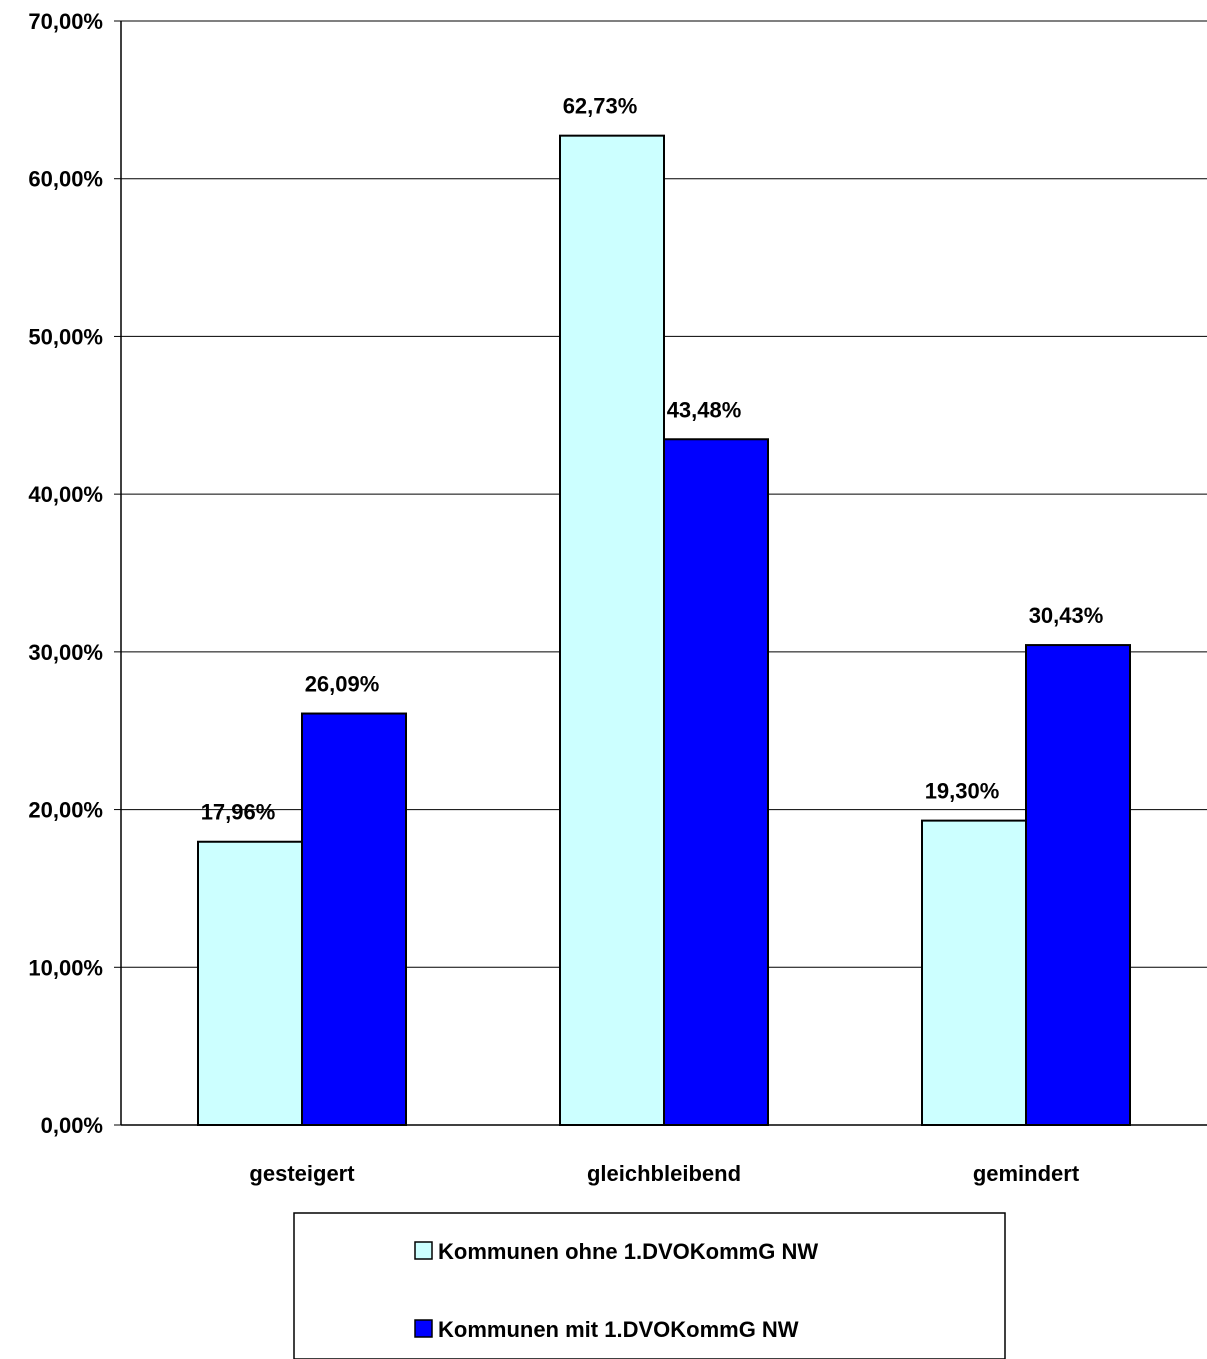  What do you see at coordinates (618, 1329) in the screenshot?
I see `legend-label: Kommunen mit 1.DVOKommG NW` at bounding box center [618, 1329].